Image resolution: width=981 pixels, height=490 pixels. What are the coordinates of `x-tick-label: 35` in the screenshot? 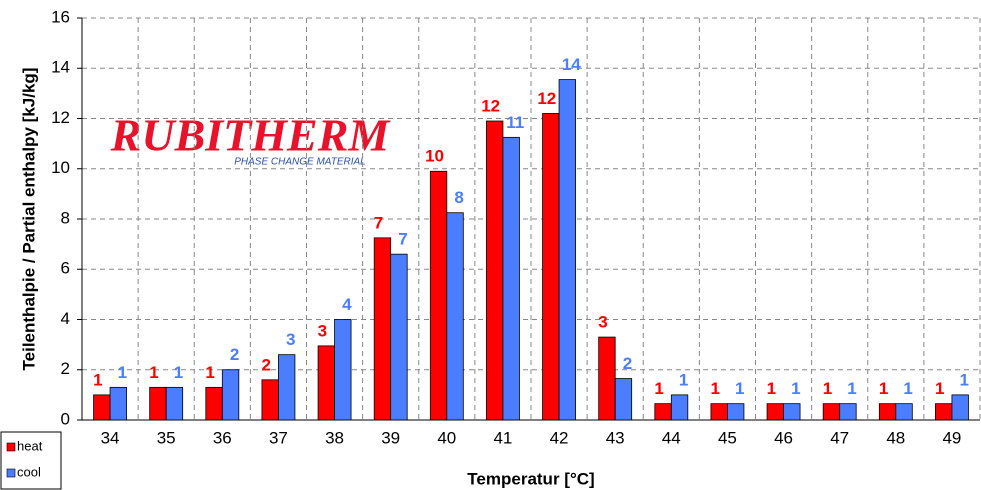 It's located at (166, 437).